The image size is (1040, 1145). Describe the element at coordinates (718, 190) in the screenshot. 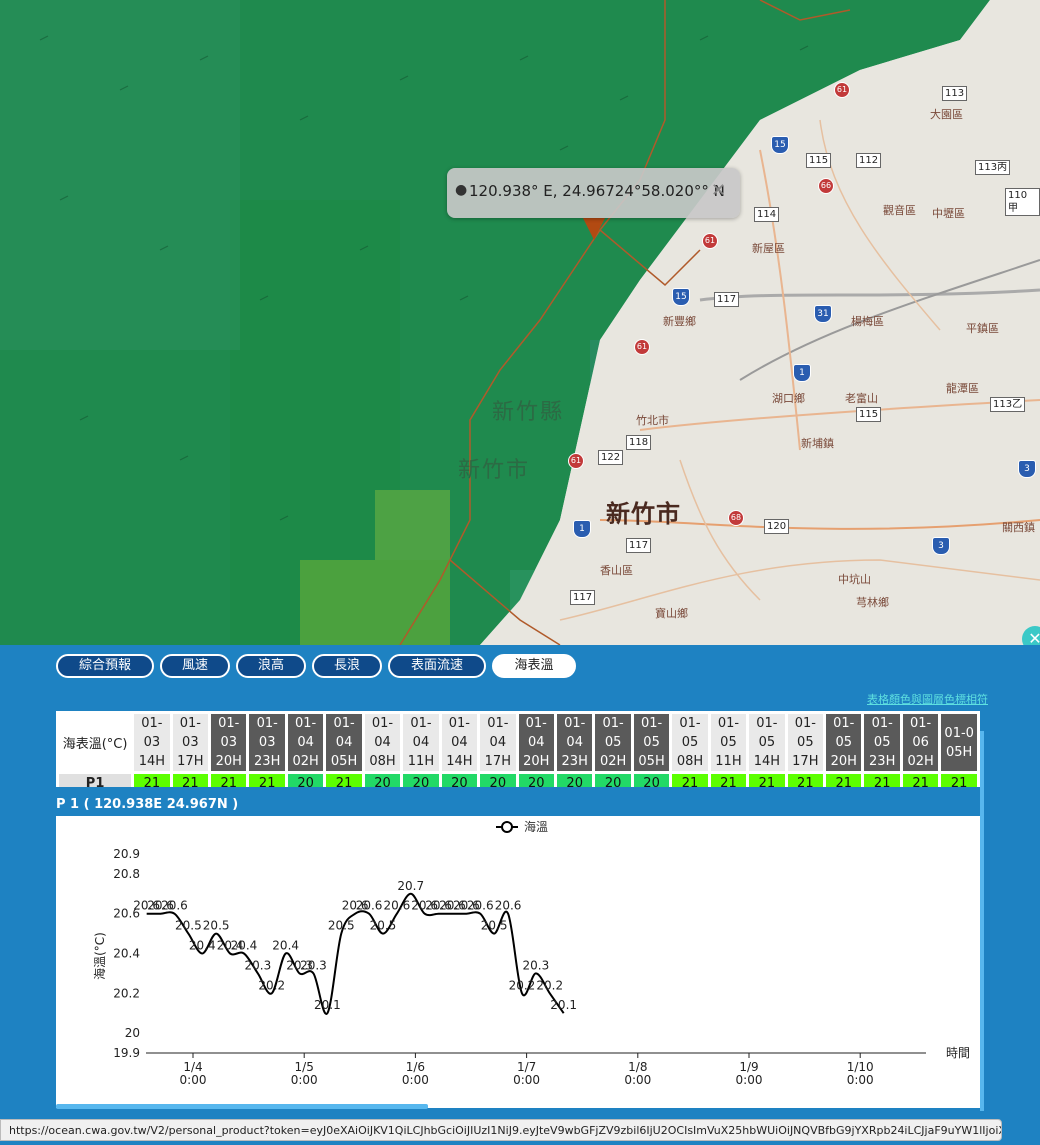

I see `close-icon: ✕` at that location.